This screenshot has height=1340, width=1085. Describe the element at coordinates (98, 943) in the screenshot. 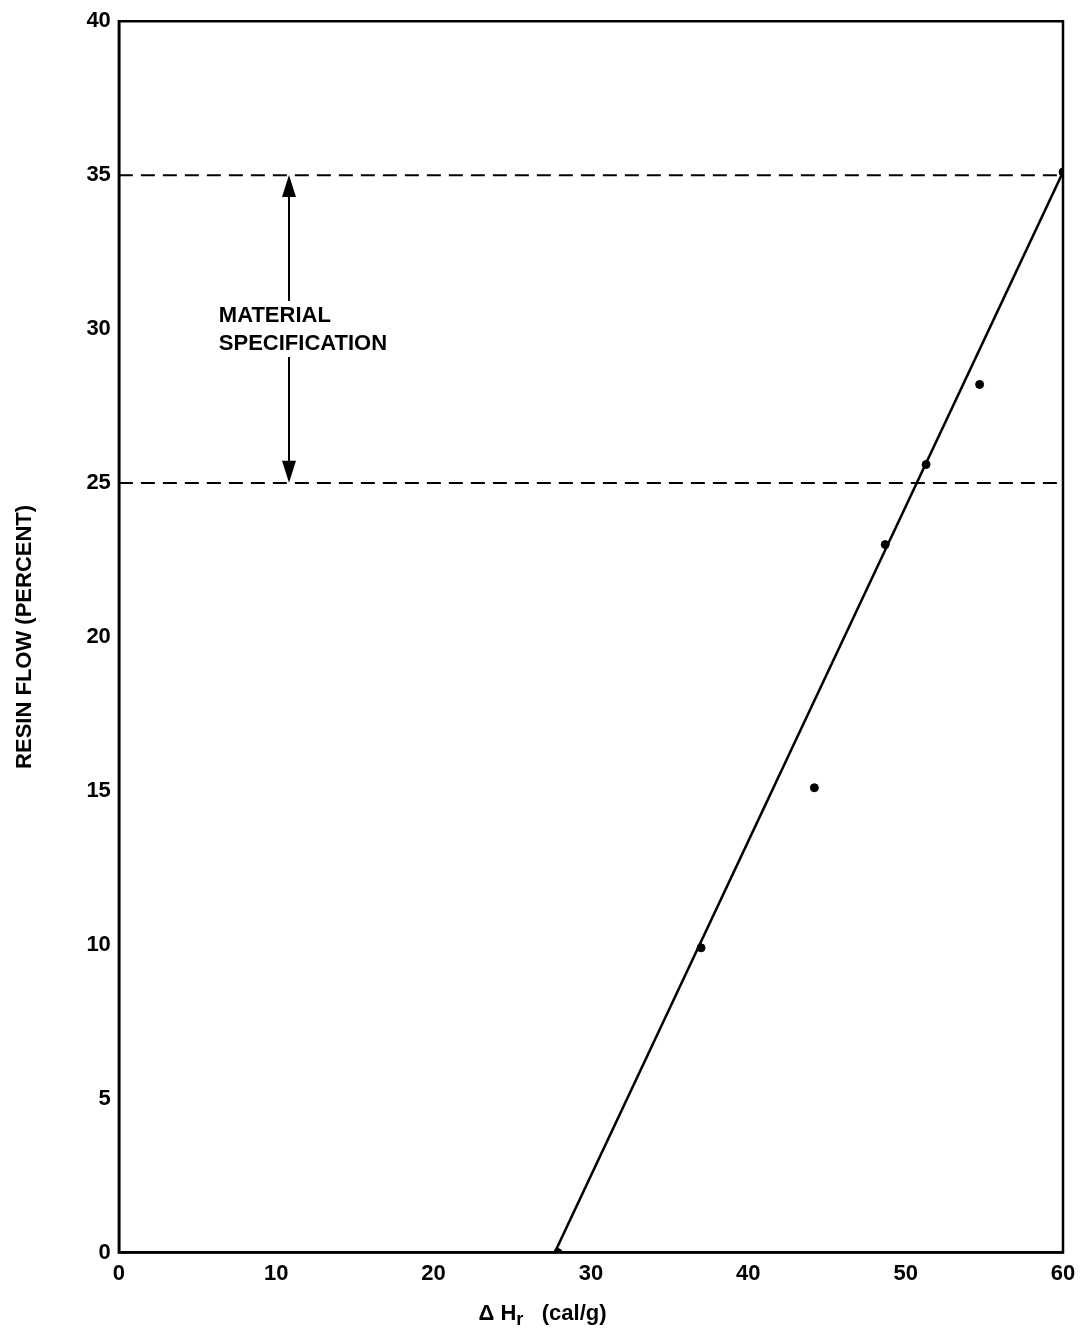

I see `y-tick-label: 10` at that location.